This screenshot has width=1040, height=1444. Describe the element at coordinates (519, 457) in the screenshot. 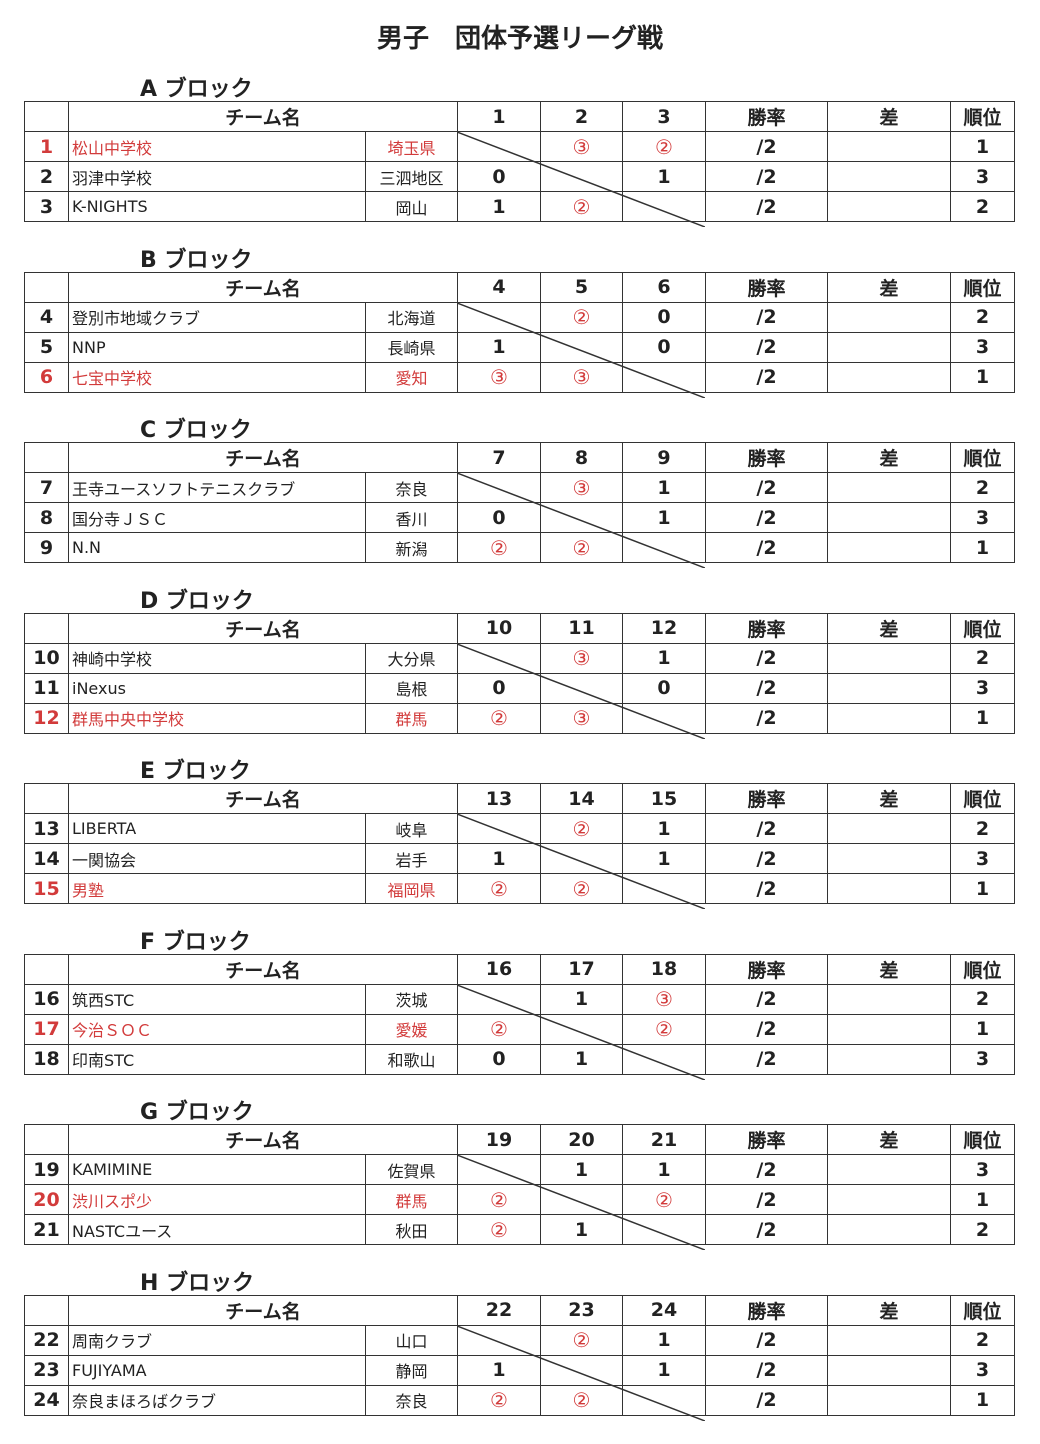

I see `header-row: チーム名 7 8 9 勝率差順位` at that location.